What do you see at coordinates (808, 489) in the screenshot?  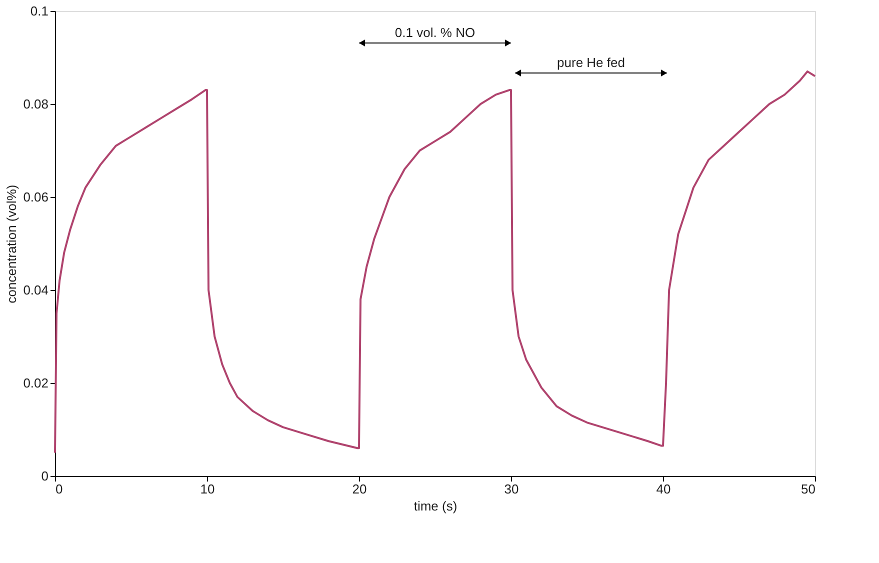 I see `x-tick-label: 50` at bounding box center [808, 489].